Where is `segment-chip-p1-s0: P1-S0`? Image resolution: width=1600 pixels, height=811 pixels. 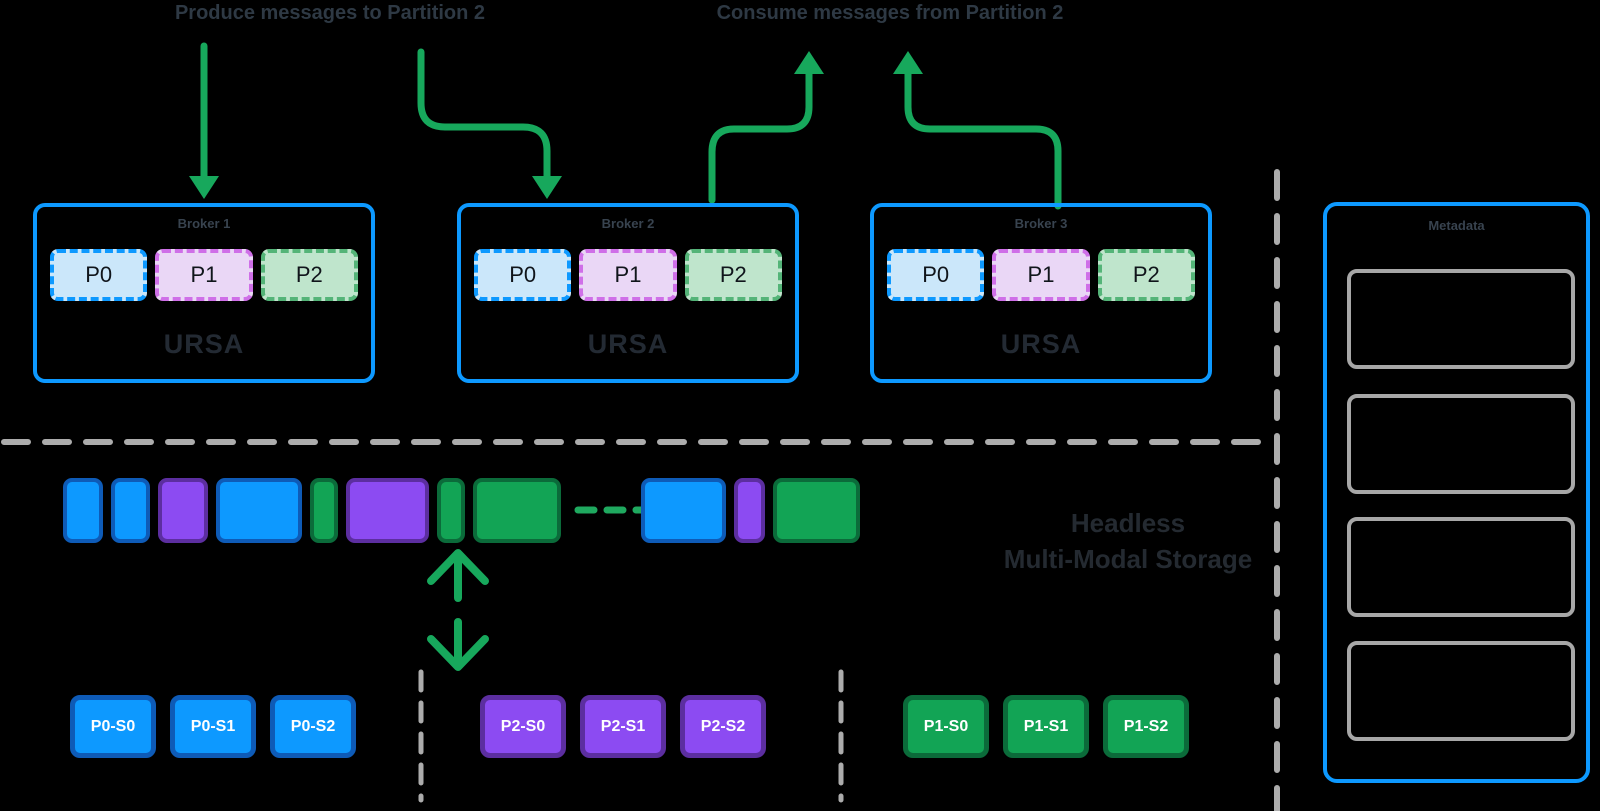
segment-chip-p1-s0: P1-S0 is located at coordinates (946, 726).